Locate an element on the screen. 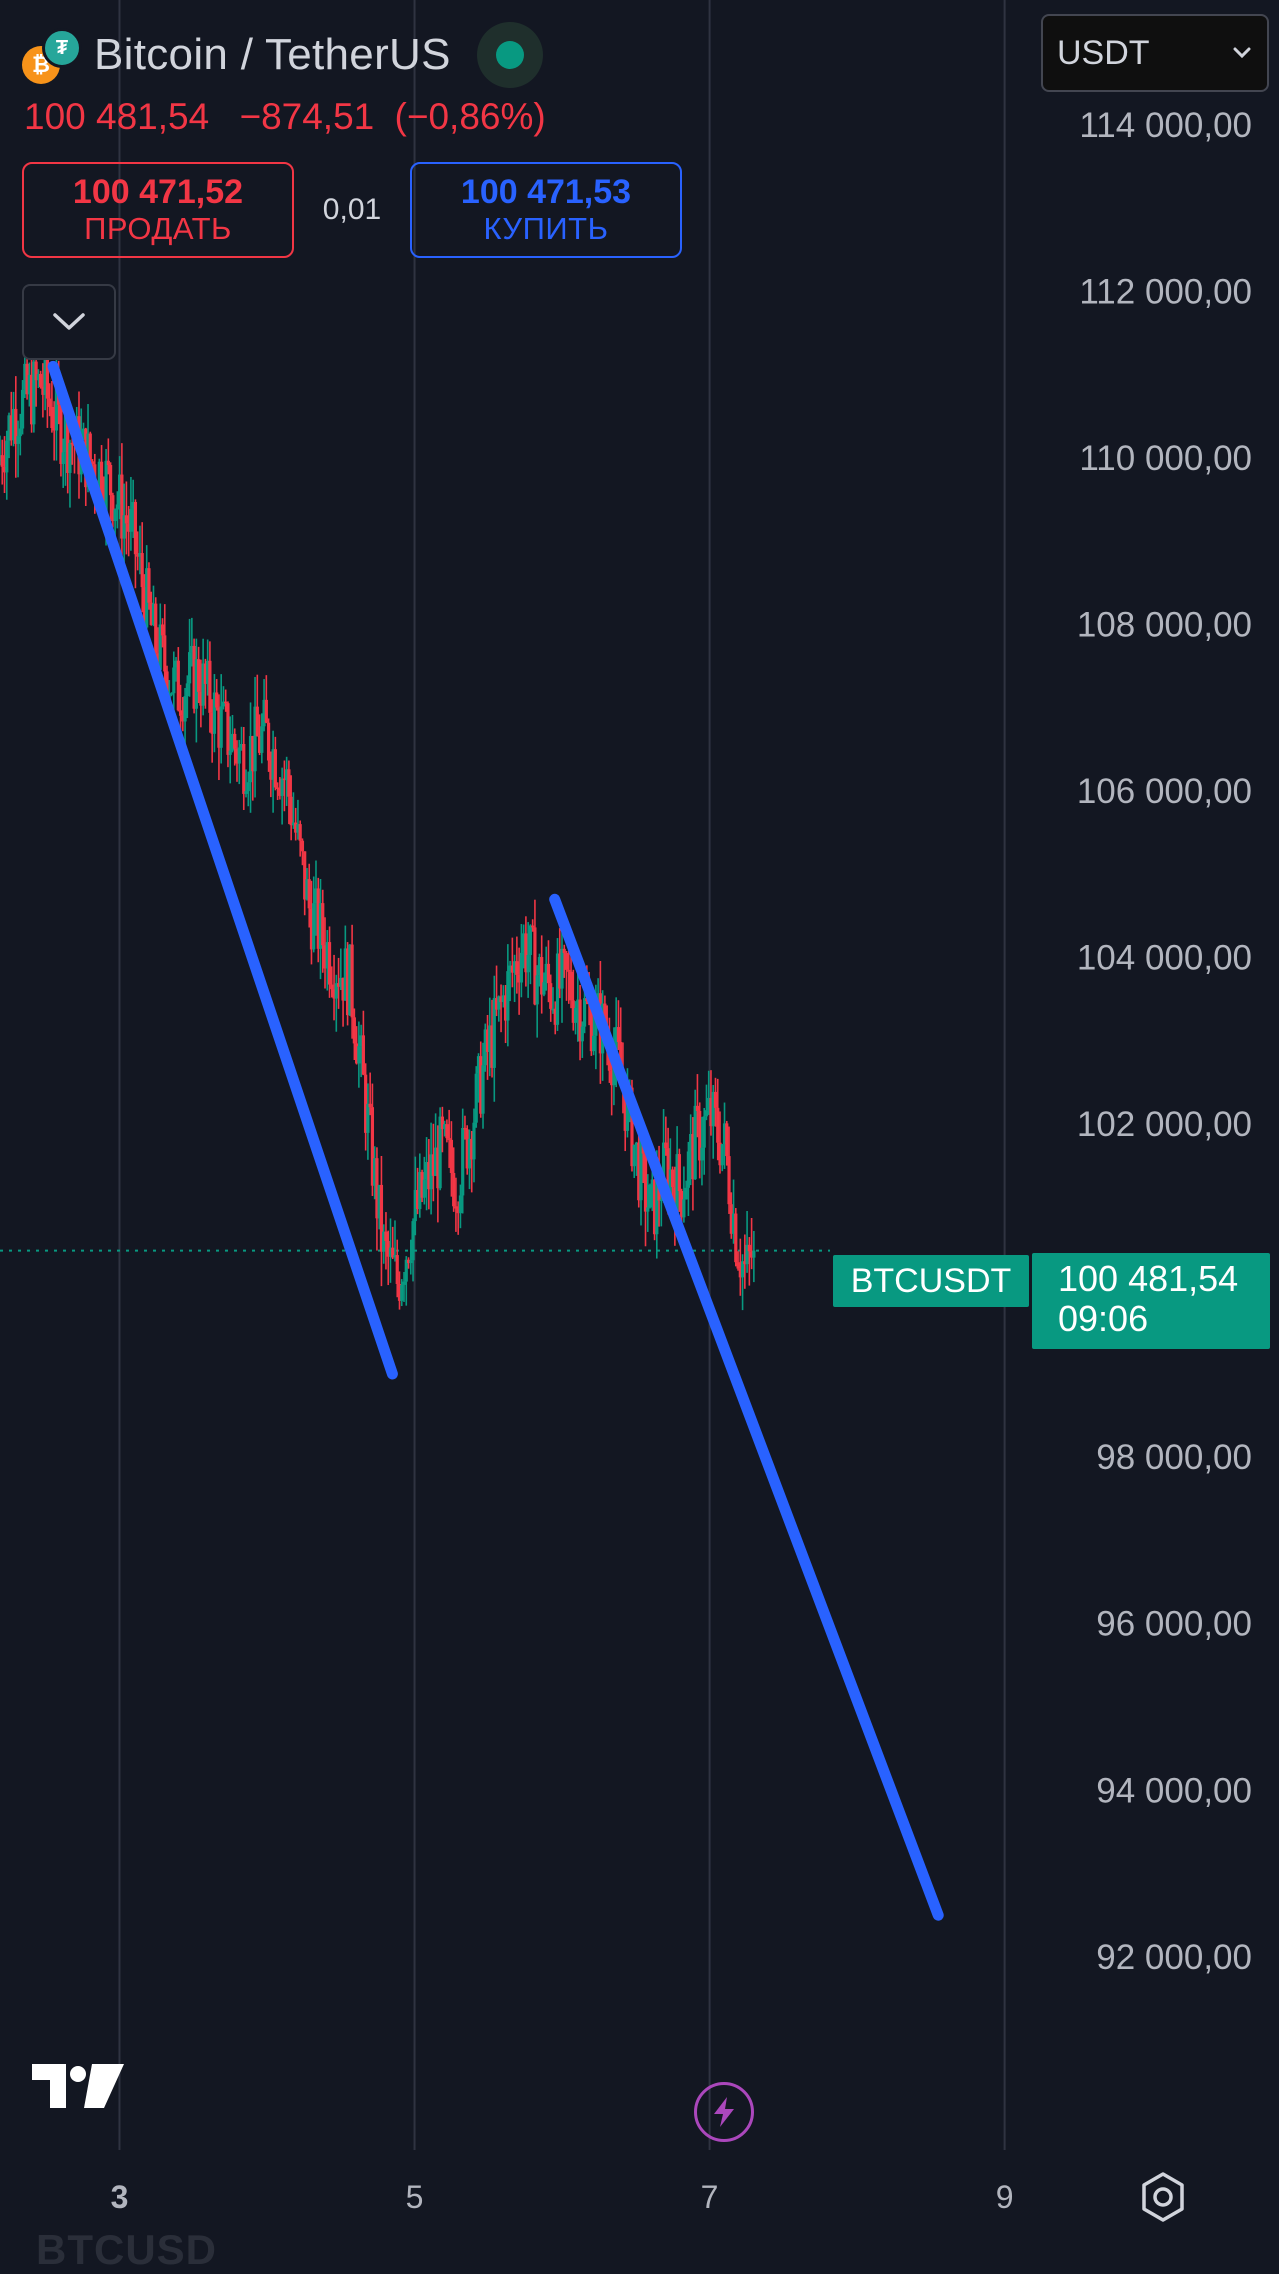  x-tick-label: 5 is located at coordinates (415, 2197).